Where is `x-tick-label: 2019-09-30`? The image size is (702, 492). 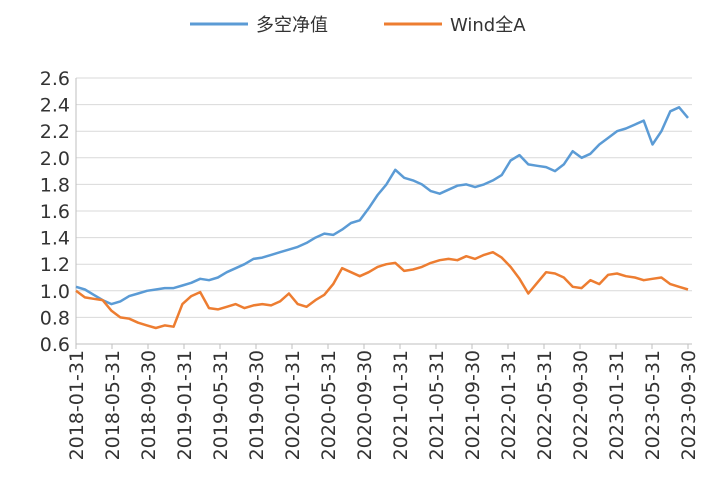 x-tick-label: 2019-09-30 is located at coordinates (257, 405).